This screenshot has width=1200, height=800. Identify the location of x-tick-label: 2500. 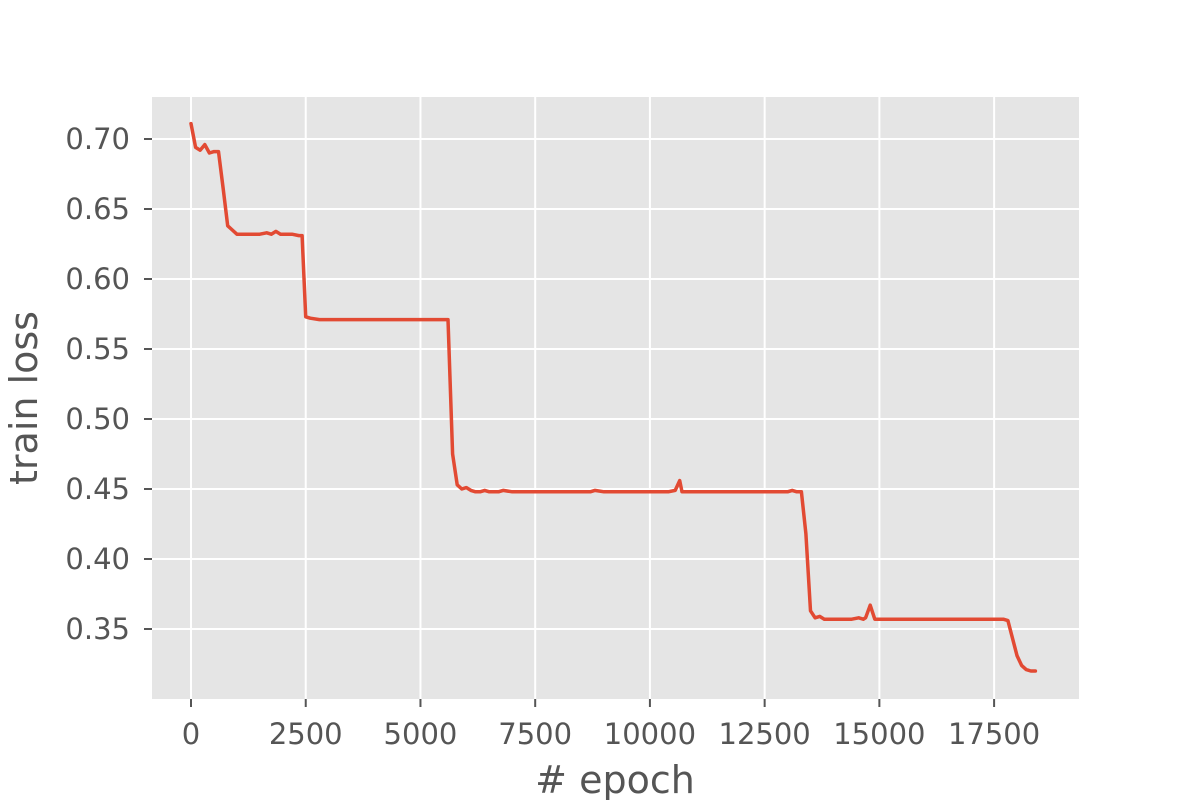
(306, 734).